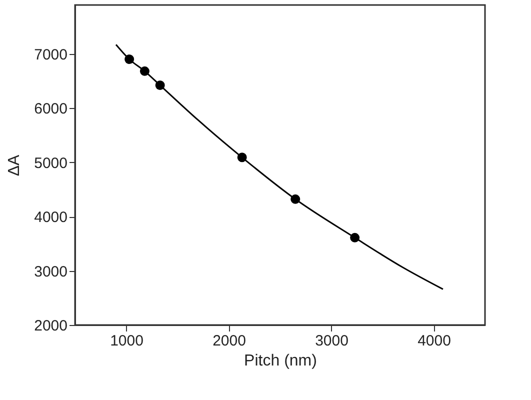 The image size is (531, 400). Describe the element at coordinates (51, 109) in the screenshot. I see `y-tick-label: 6000` at that location.